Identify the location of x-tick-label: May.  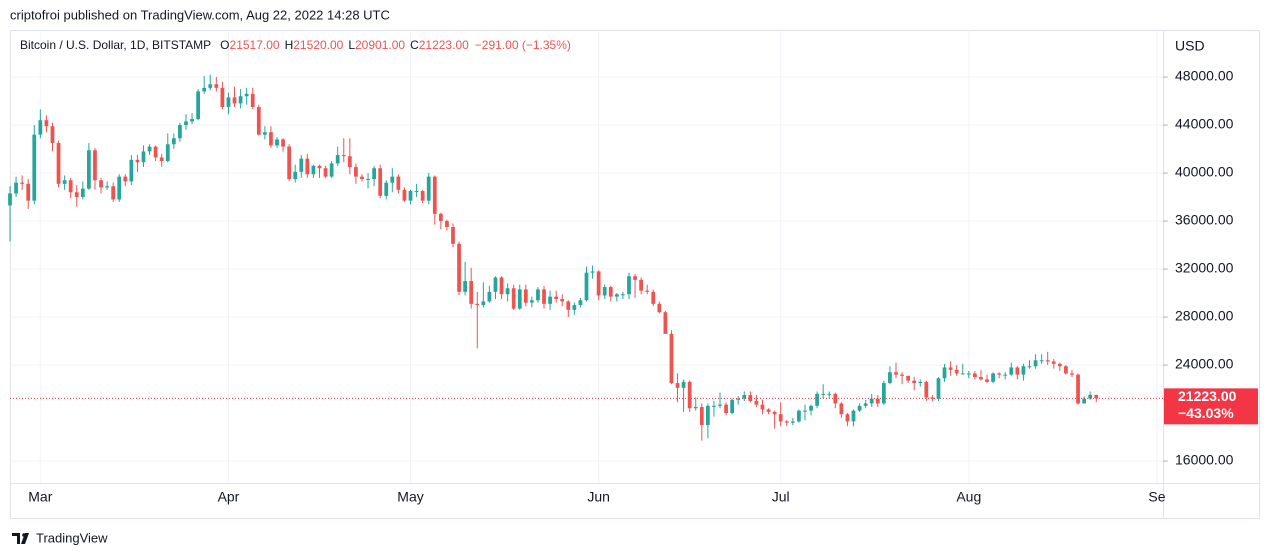
(410, 497).